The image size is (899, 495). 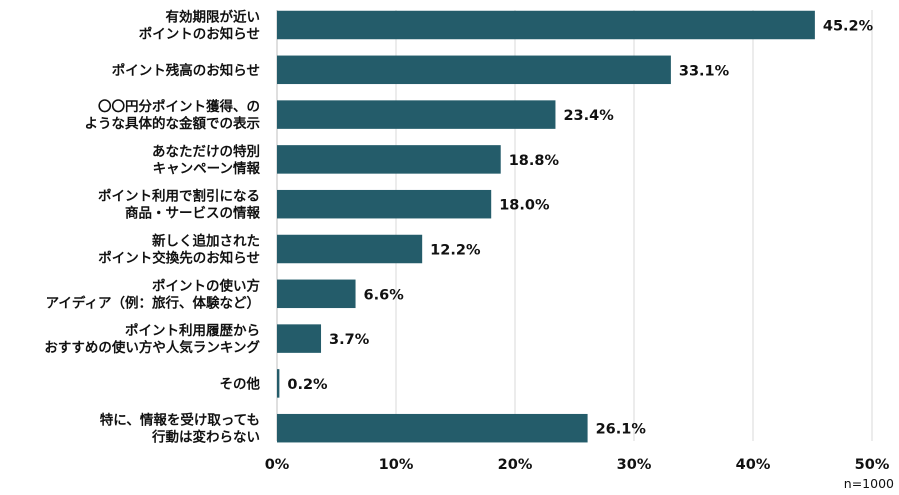 What do you see at coordinates (848, 27) in the screenshot?
I see `data-label: 45.2%` at bounding box center [848, 27].